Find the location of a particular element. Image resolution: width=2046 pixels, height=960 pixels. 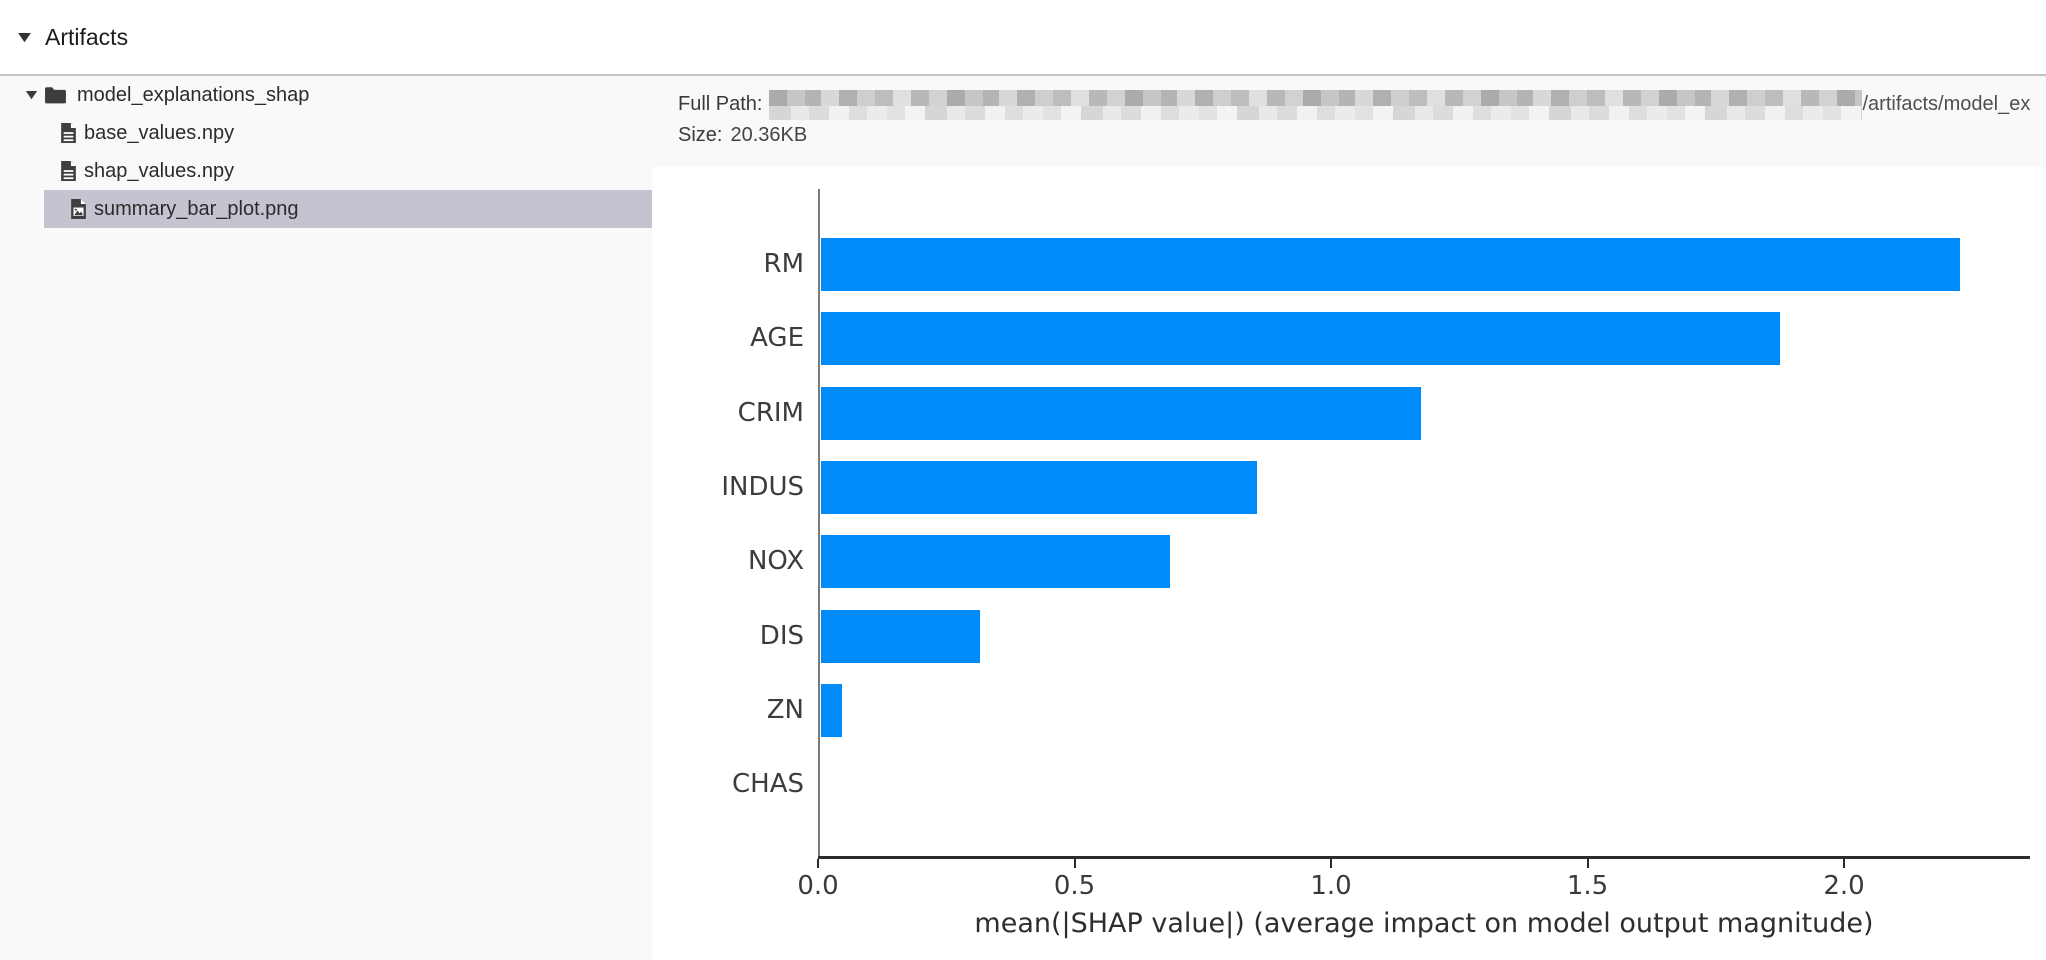

shap-bar-nox is located at coordinates (995, 561).